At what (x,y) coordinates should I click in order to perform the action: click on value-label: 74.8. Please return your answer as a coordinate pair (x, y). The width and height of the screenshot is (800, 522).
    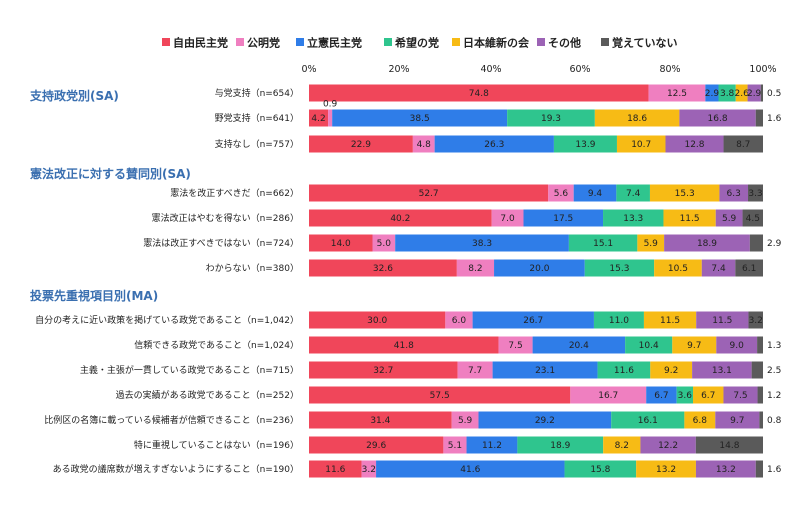
    Looking at the image, I should click on (479, 94).